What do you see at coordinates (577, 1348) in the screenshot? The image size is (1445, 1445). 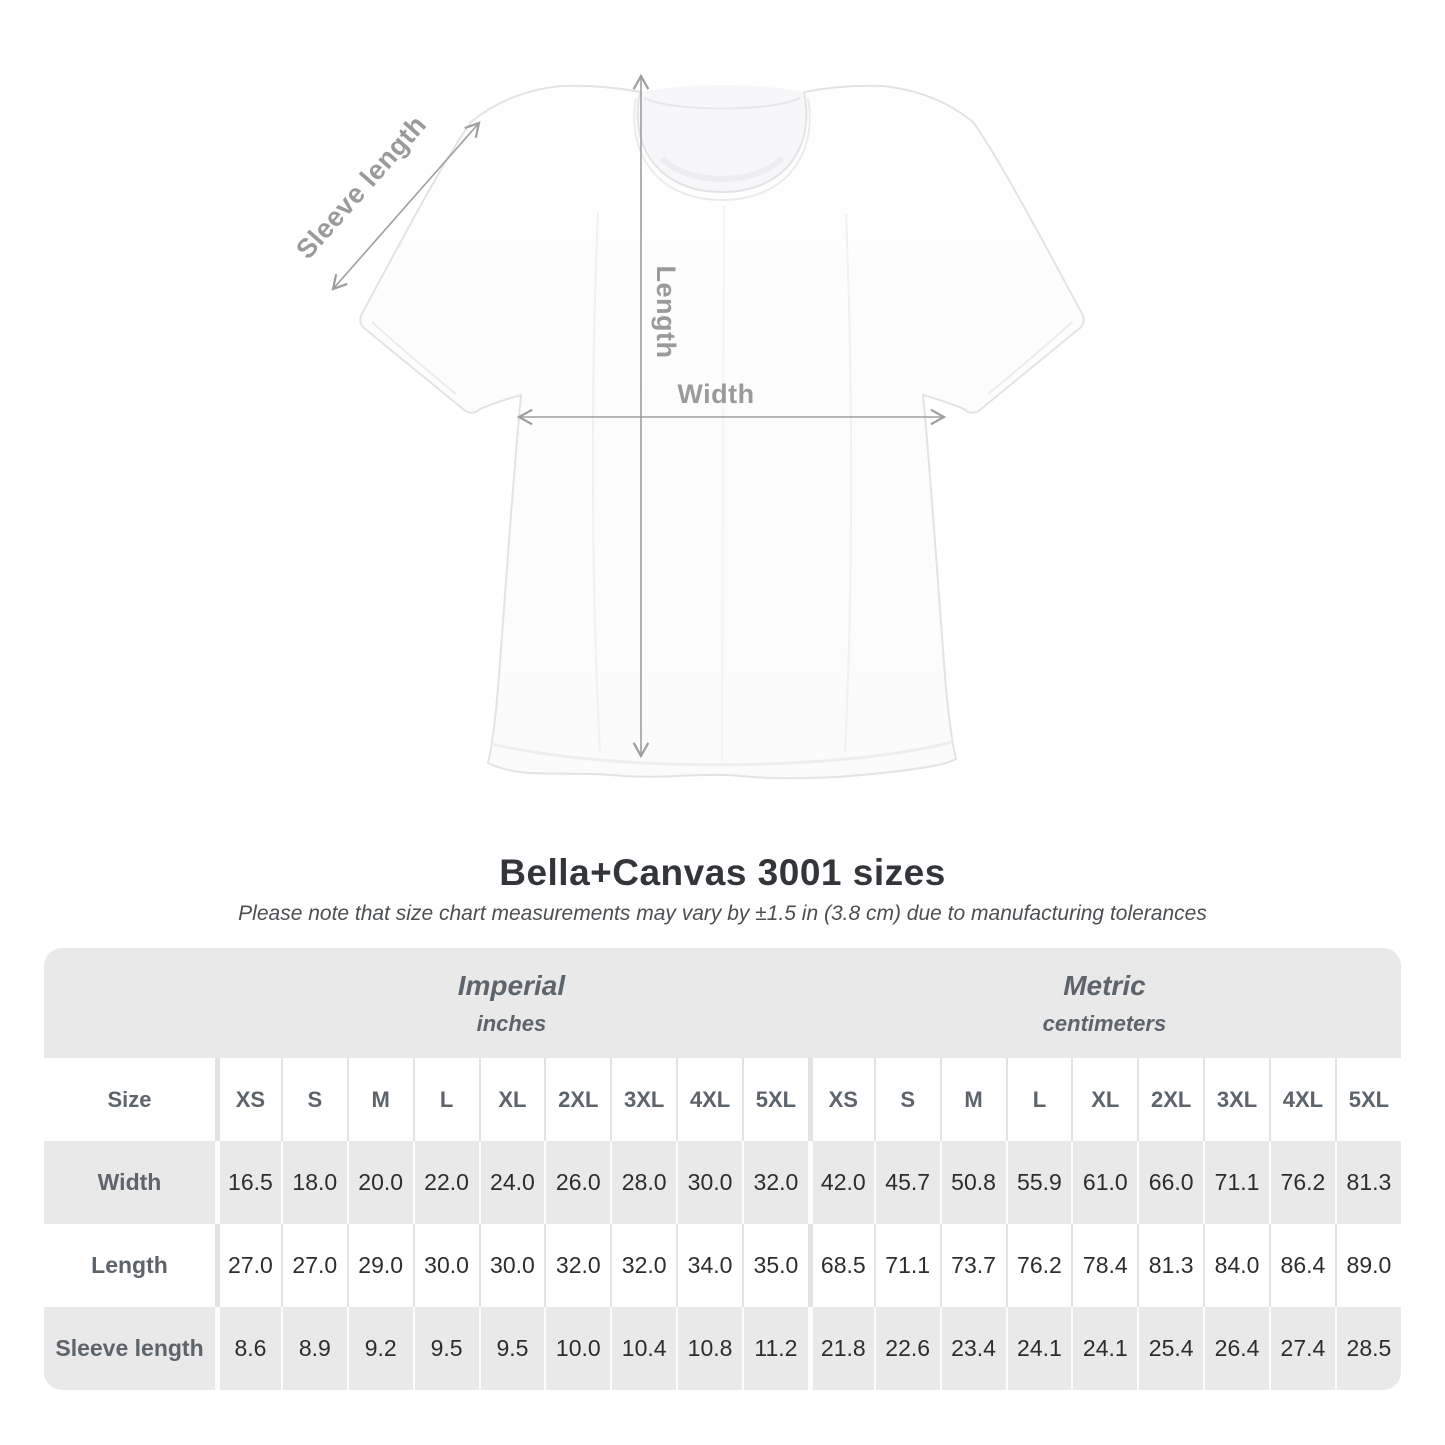 I see `value-cell: 10.0` at bounding box center [577, 1348].